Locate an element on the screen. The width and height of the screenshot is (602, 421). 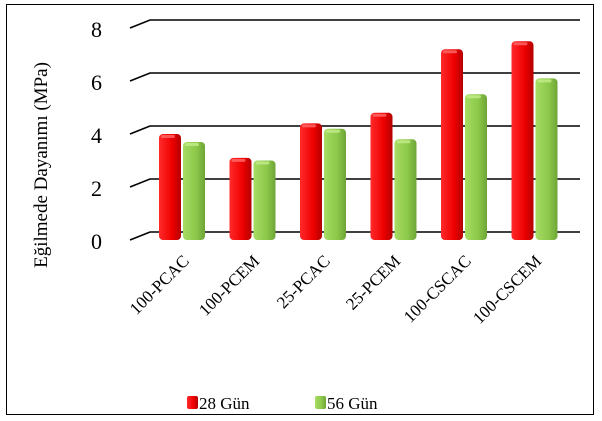
legend-entry: 56 Gün is located at coordinates (352, 403).